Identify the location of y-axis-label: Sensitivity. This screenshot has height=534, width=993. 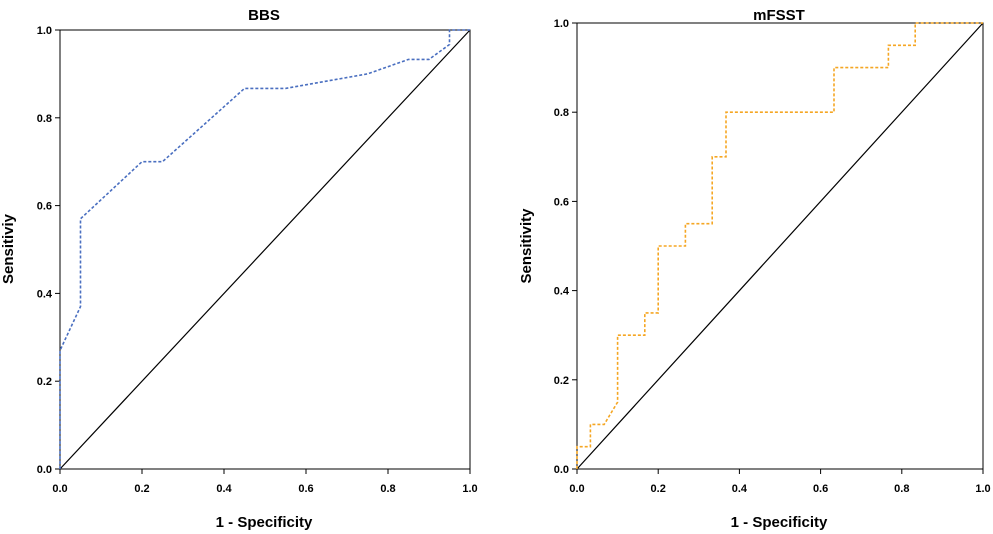
(526, 246).